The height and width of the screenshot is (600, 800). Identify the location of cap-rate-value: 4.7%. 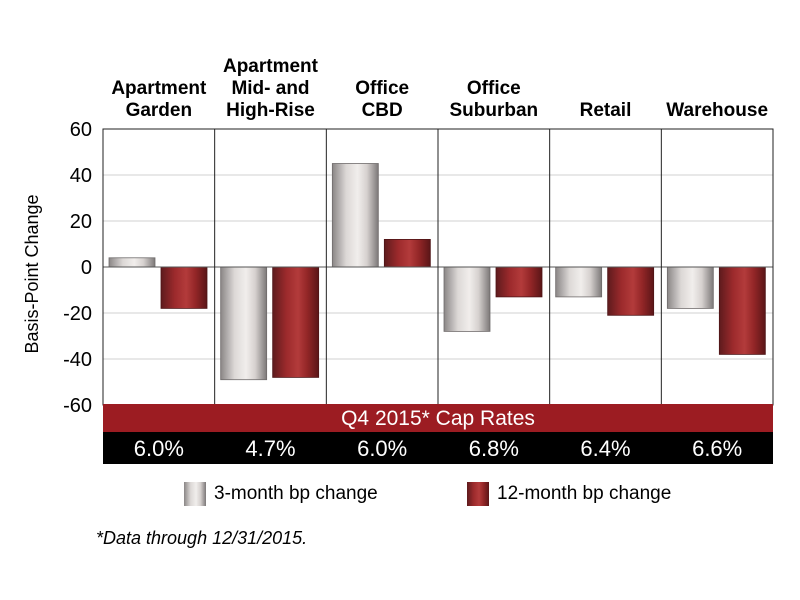
(270, 448).